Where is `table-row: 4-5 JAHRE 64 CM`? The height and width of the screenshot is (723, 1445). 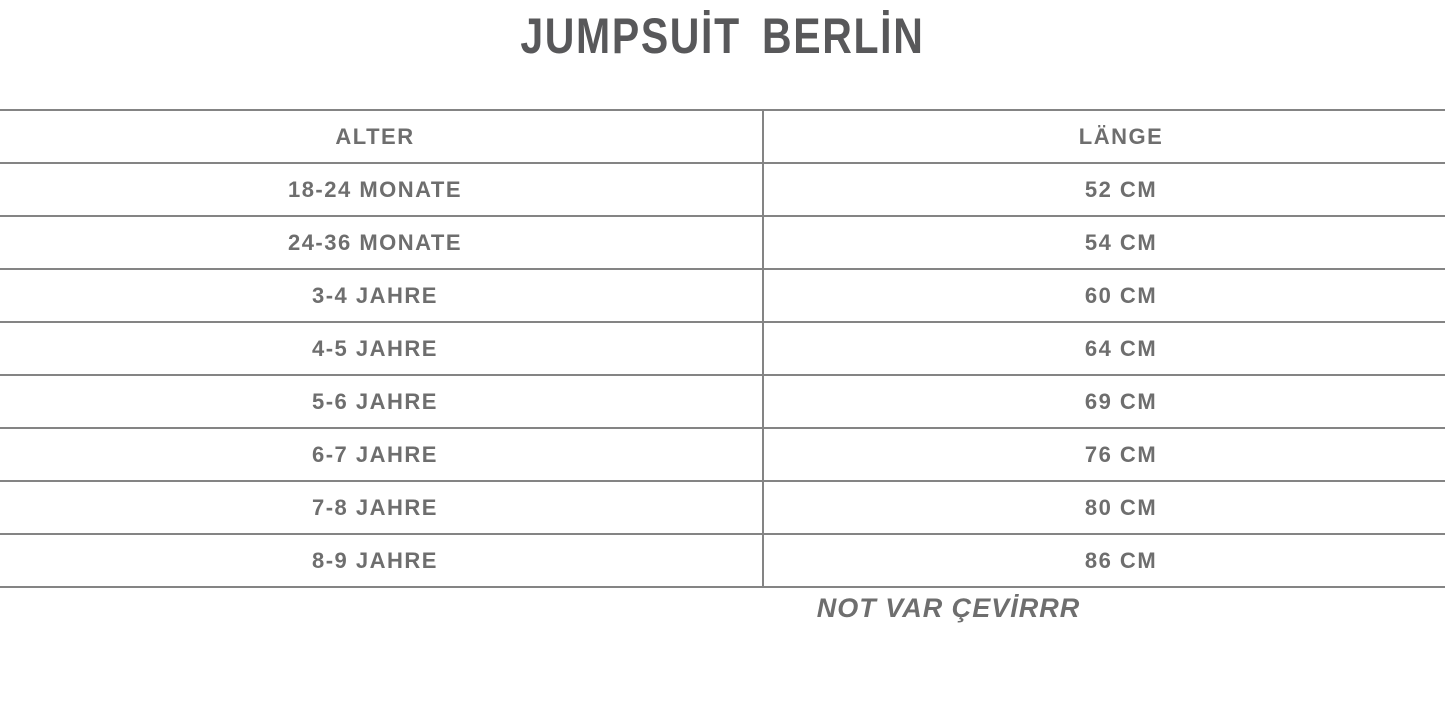 table-row: 4-5 JAHRE 64 CM is located at coordinates (722, 349).